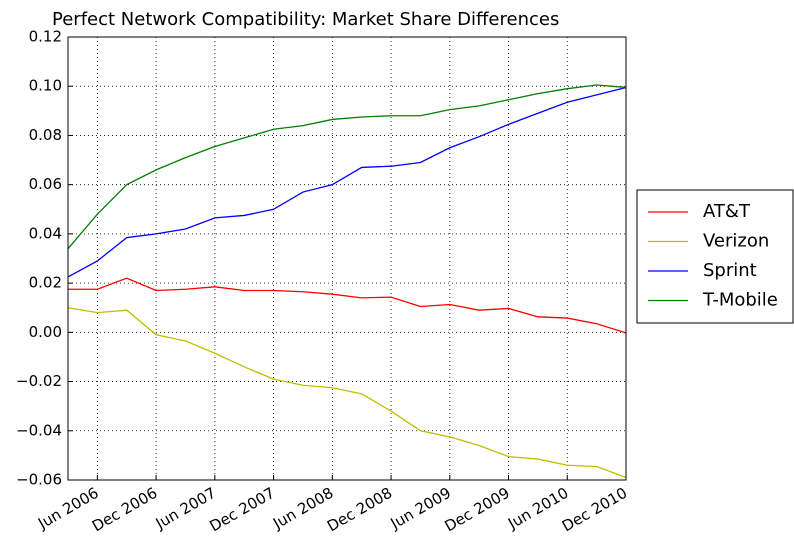  Describe the element at coordinates (727, 211) in the screenshot. I see `legend-label: AT&T` at that location.